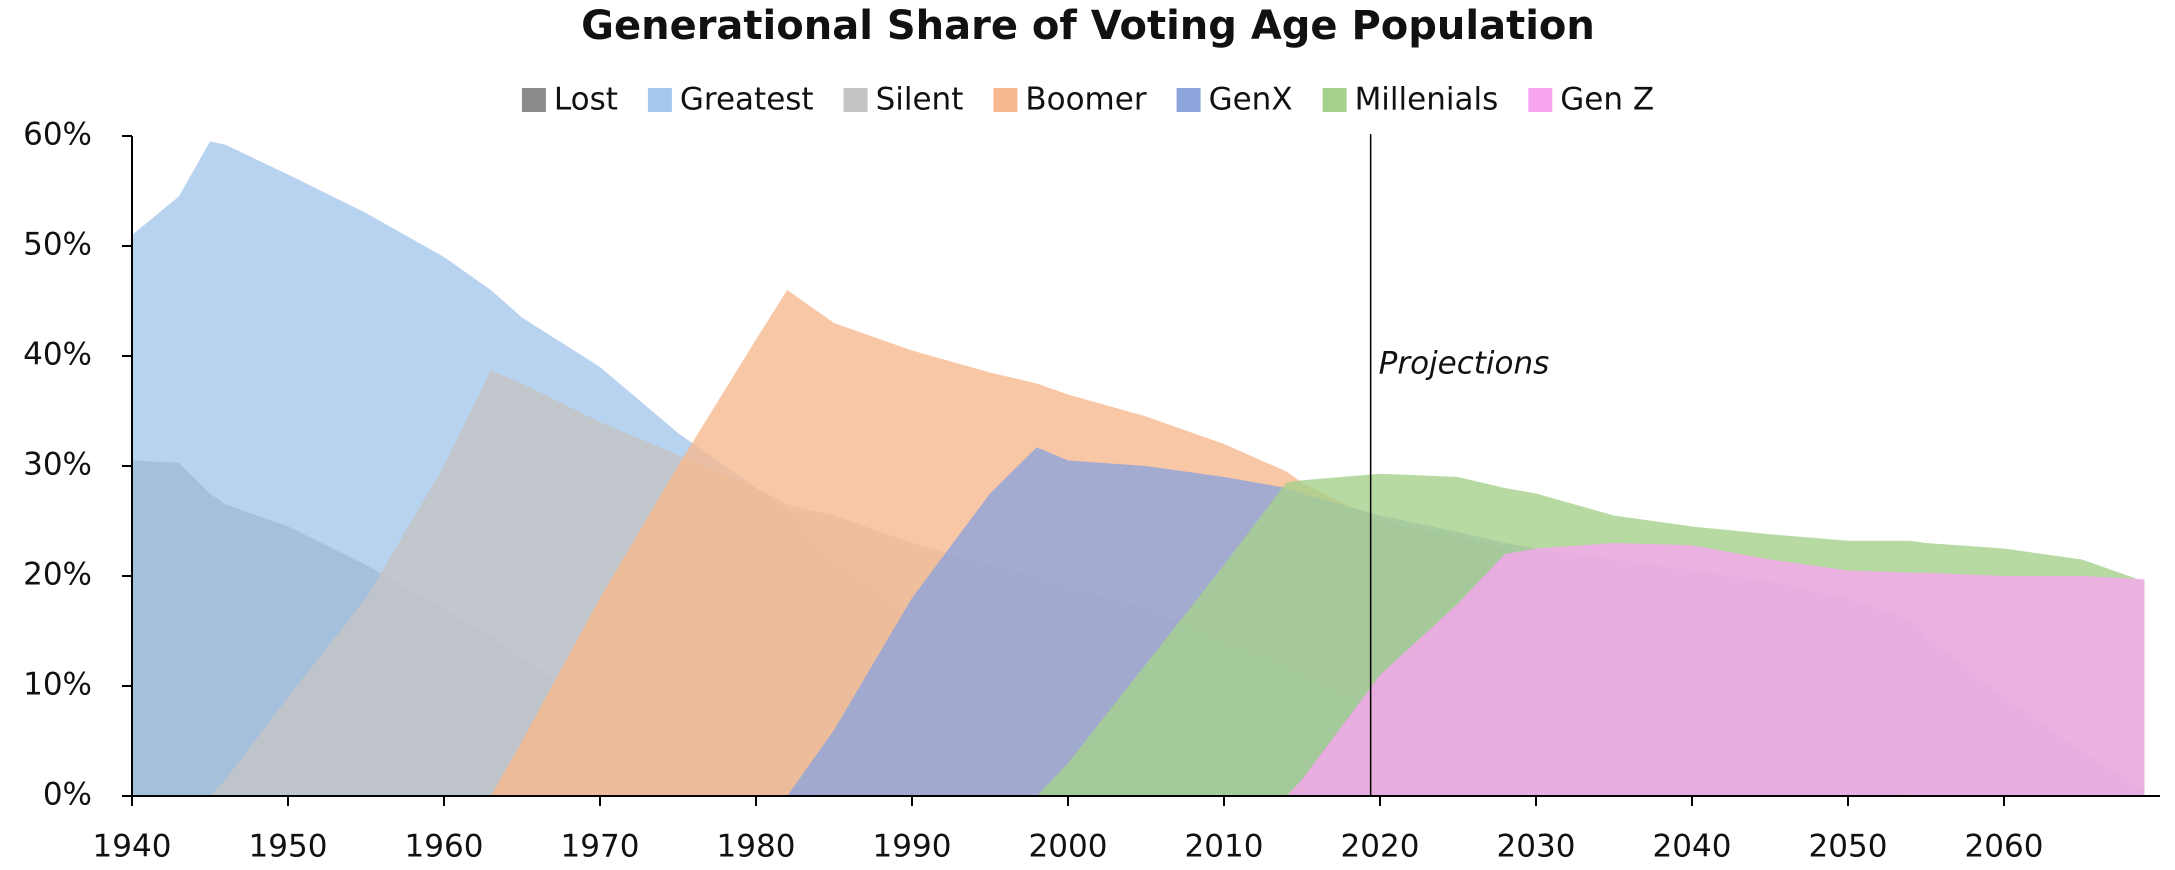  I want to click on y-tick-label: 30%, so click(57, 465).